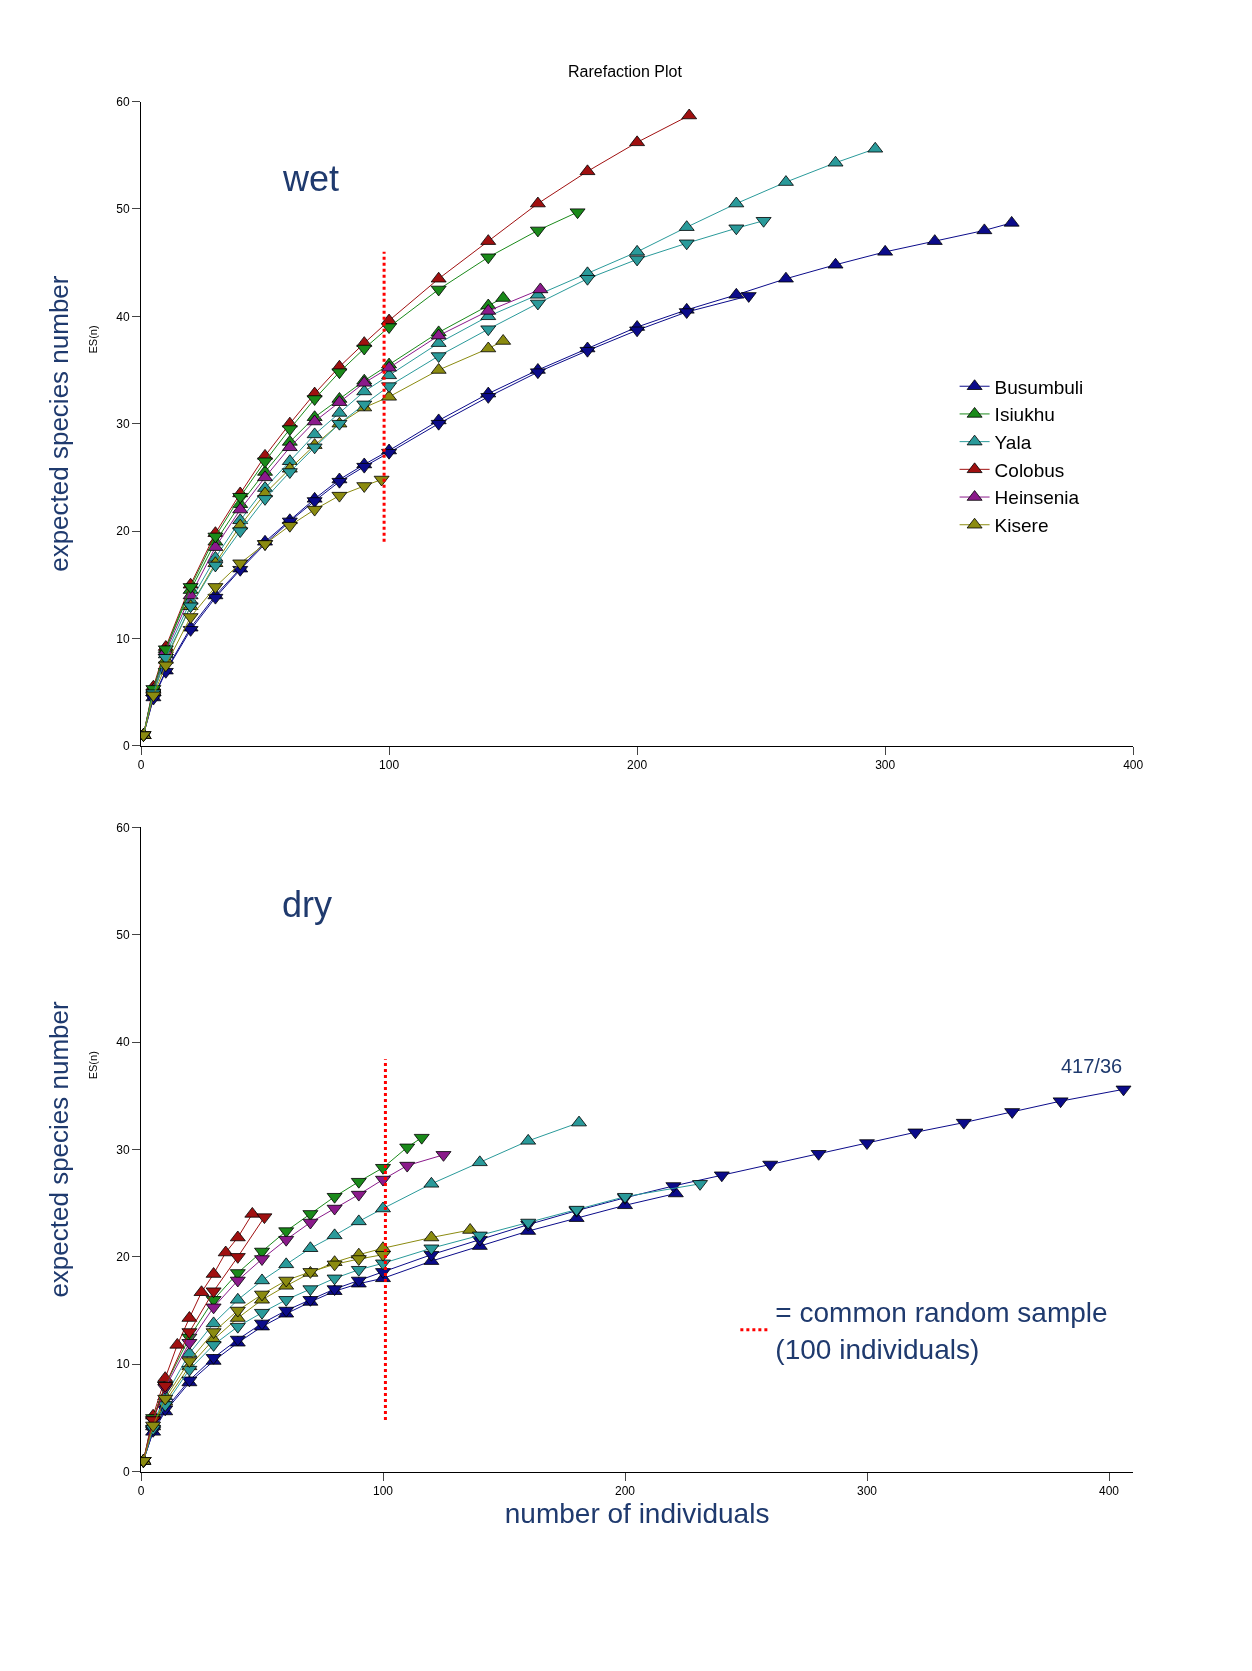 This screenshot has width=1252, height=1671. Describe the element at coordinates (1037, 498) in the screenshot. I see `legend-label: Heinsenia` at that location.